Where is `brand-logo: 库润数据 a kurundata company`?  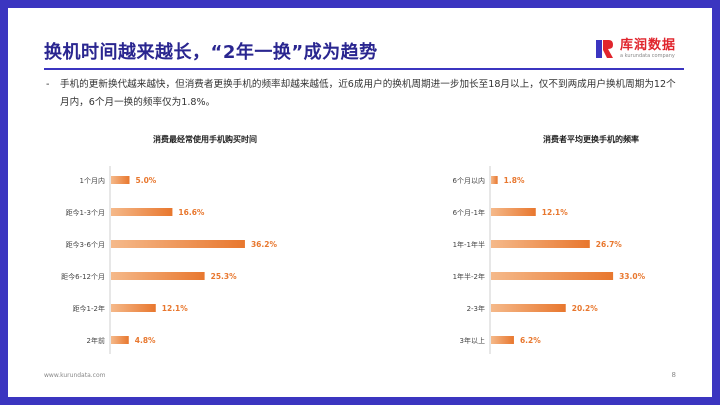
brand-logo: 库润数据 a kurundata company is located at coordinates (634, 49).